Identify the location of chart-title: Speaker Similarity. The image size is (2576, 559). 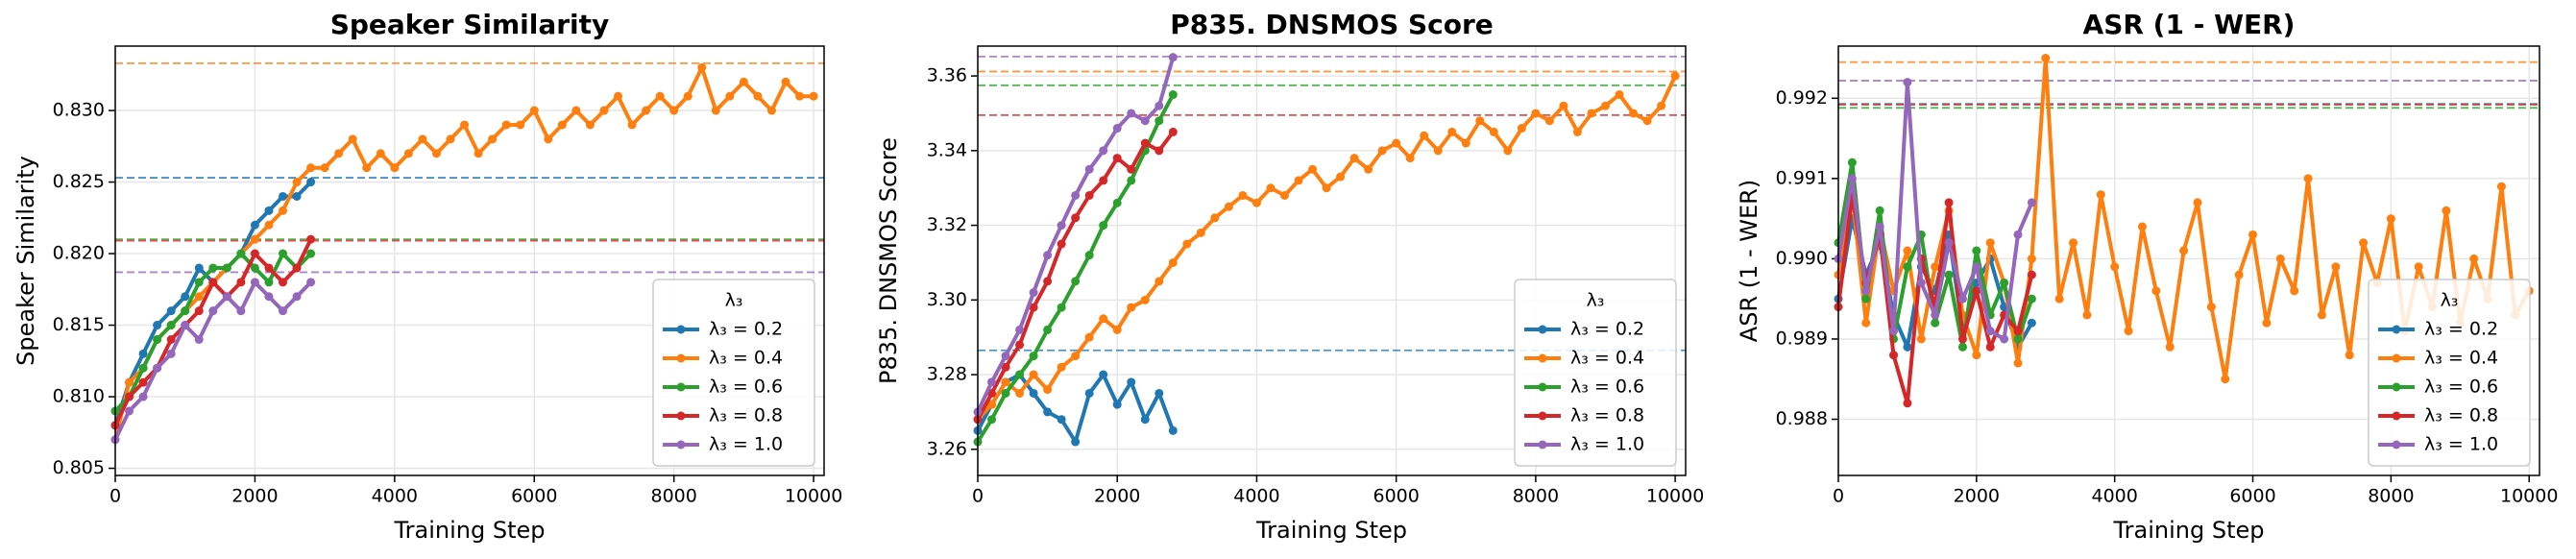
(470, 24).